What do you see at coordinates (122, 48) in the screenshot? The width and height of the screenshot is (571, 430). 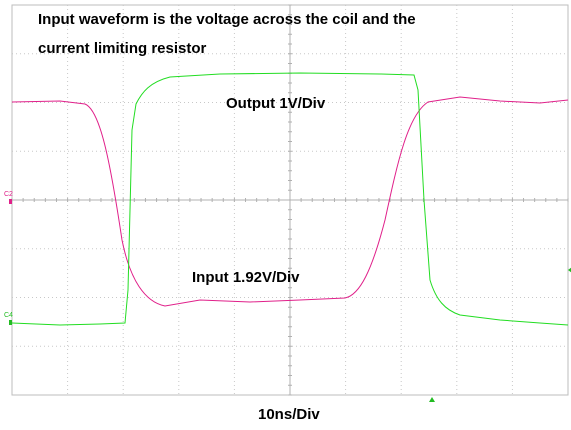 I see `title-line: current limiting resistor` at bounding box center [122, 48].